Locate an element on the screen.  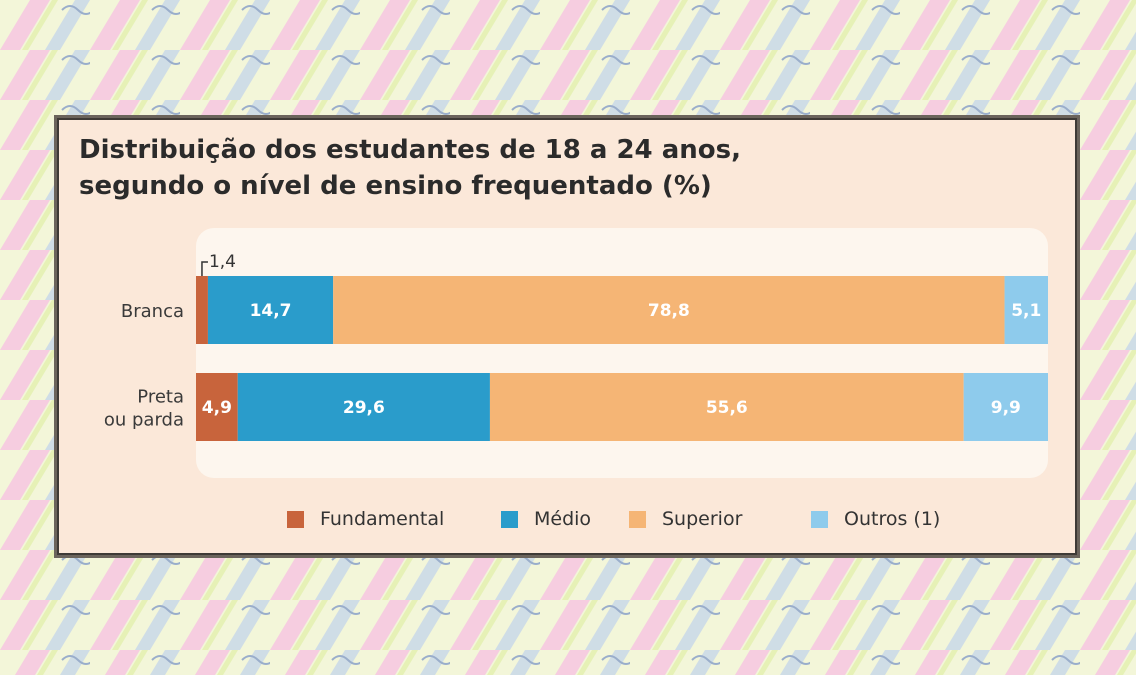
data-label: 14,7 is located at coordinates (271, 311).